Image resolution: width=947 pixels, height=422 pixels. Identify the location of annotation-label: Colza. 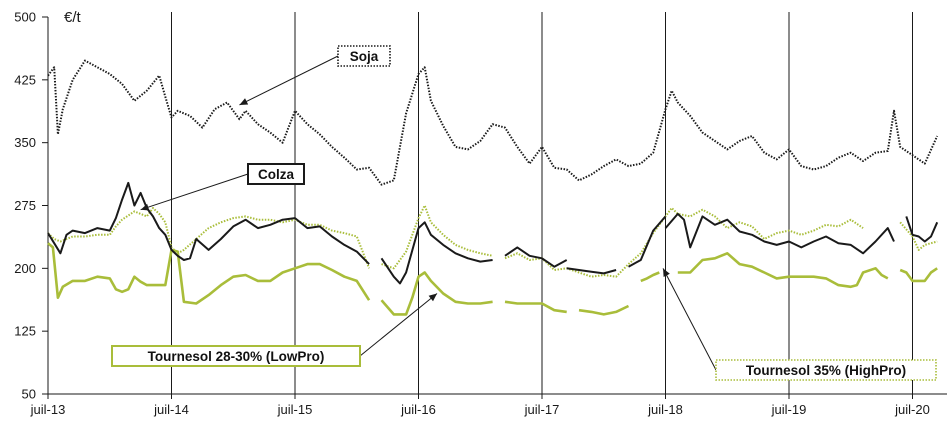
(276, 174).